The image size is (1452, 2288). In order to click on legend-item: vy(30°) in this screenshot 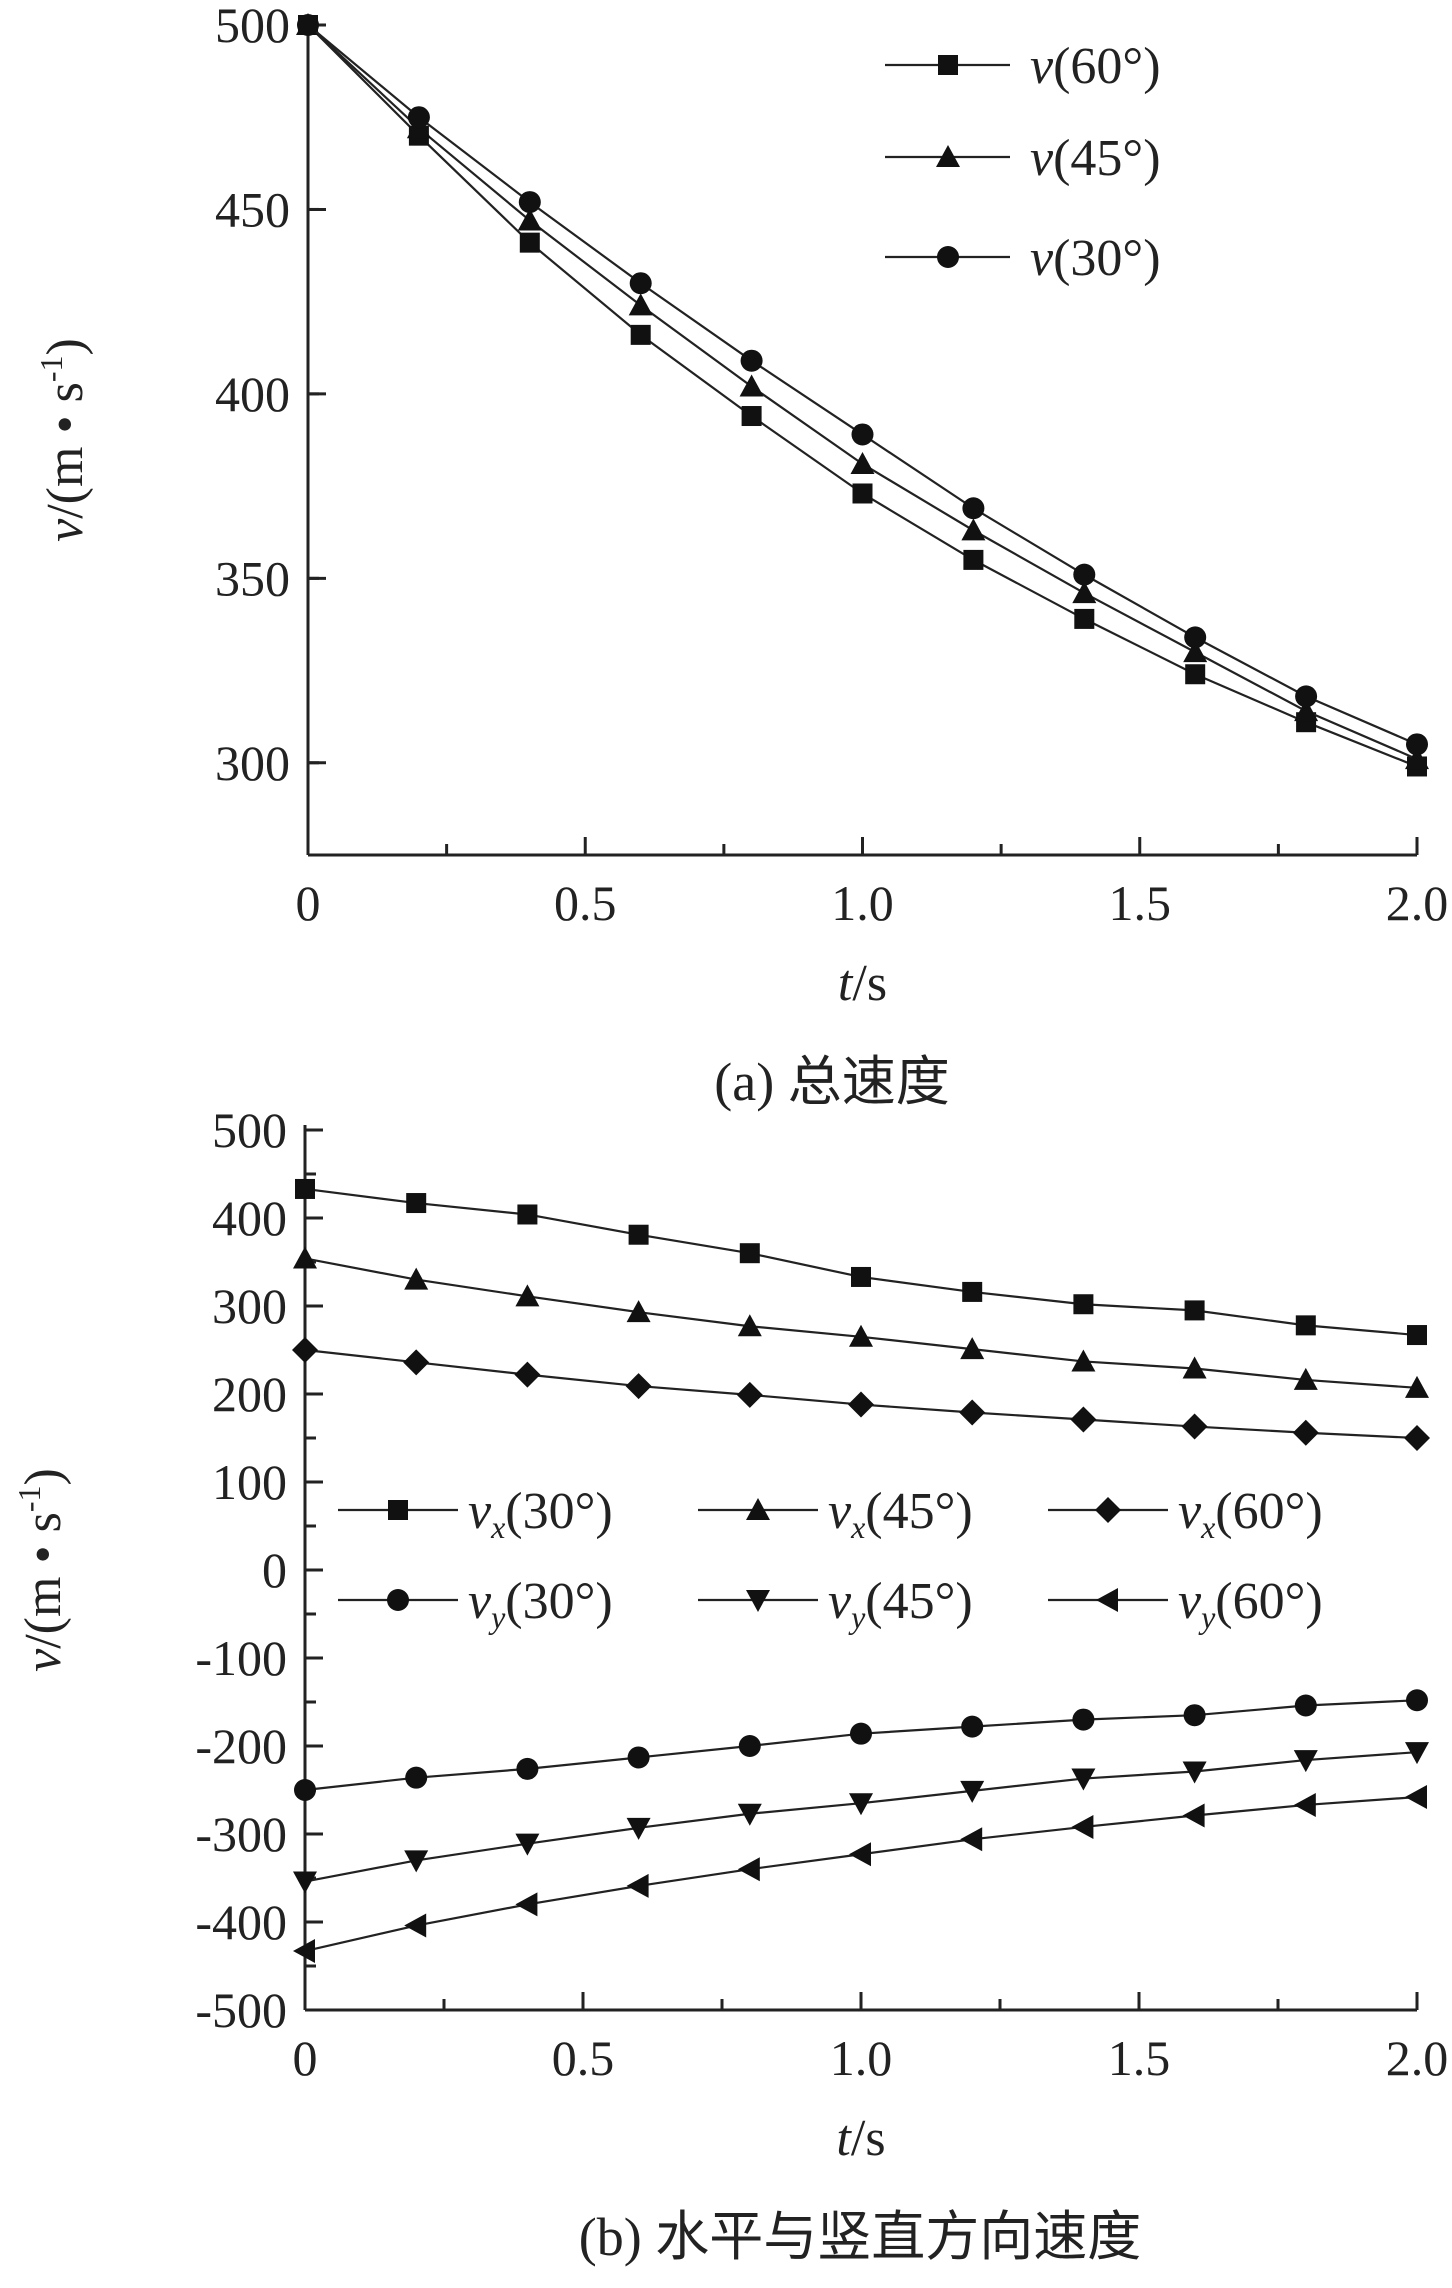, I will do `click(475, 1604)`.